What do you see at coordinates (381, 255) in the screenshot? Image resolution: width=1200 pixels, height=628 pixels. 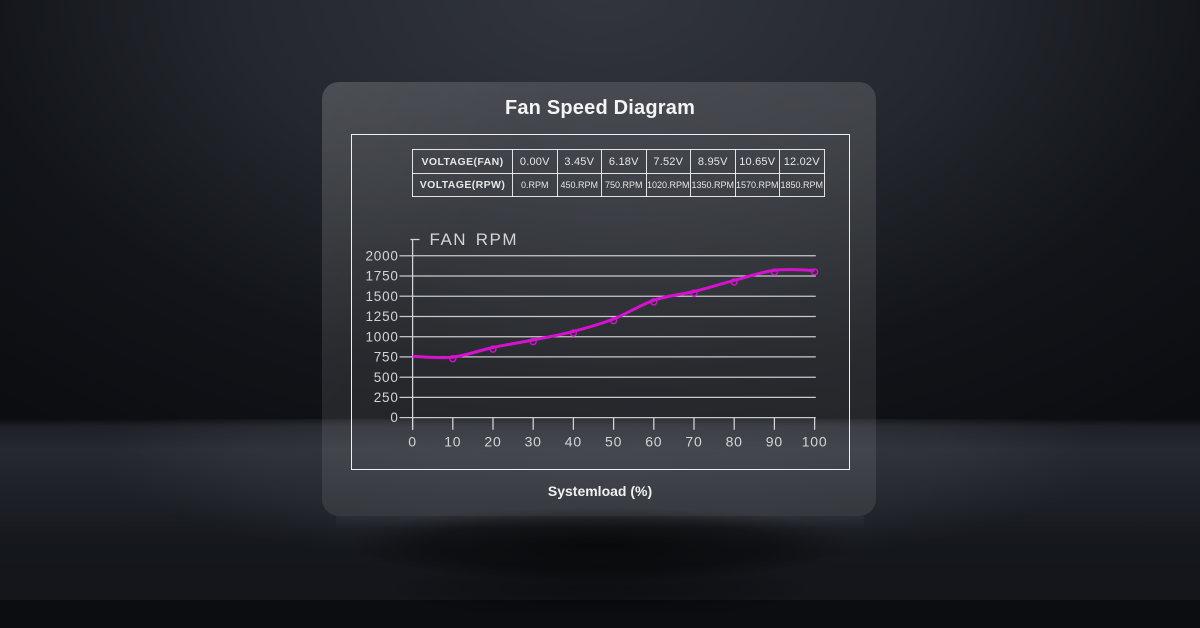 I see `svg-text: 2000` at bounding box center [381, 255].